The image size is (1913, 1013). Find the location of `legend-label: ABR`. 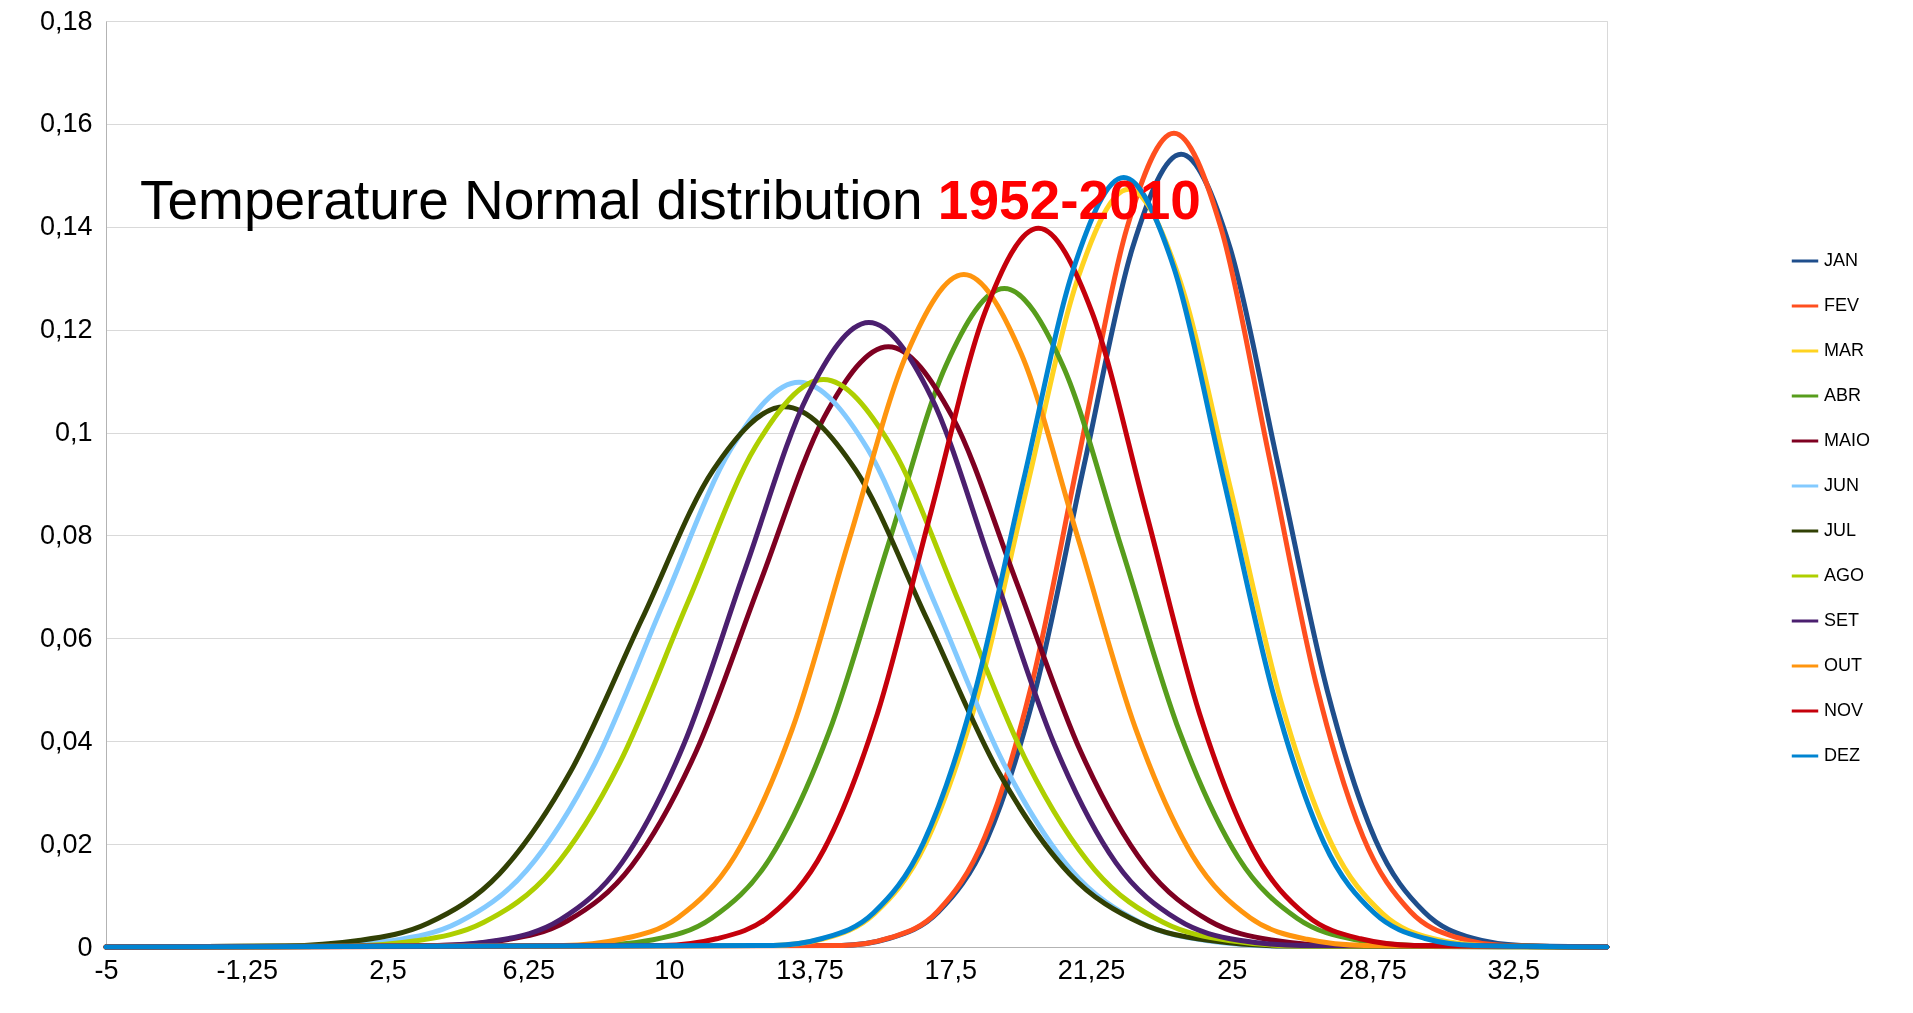

legend-label: ABR is located at coordinates (1843, 395).